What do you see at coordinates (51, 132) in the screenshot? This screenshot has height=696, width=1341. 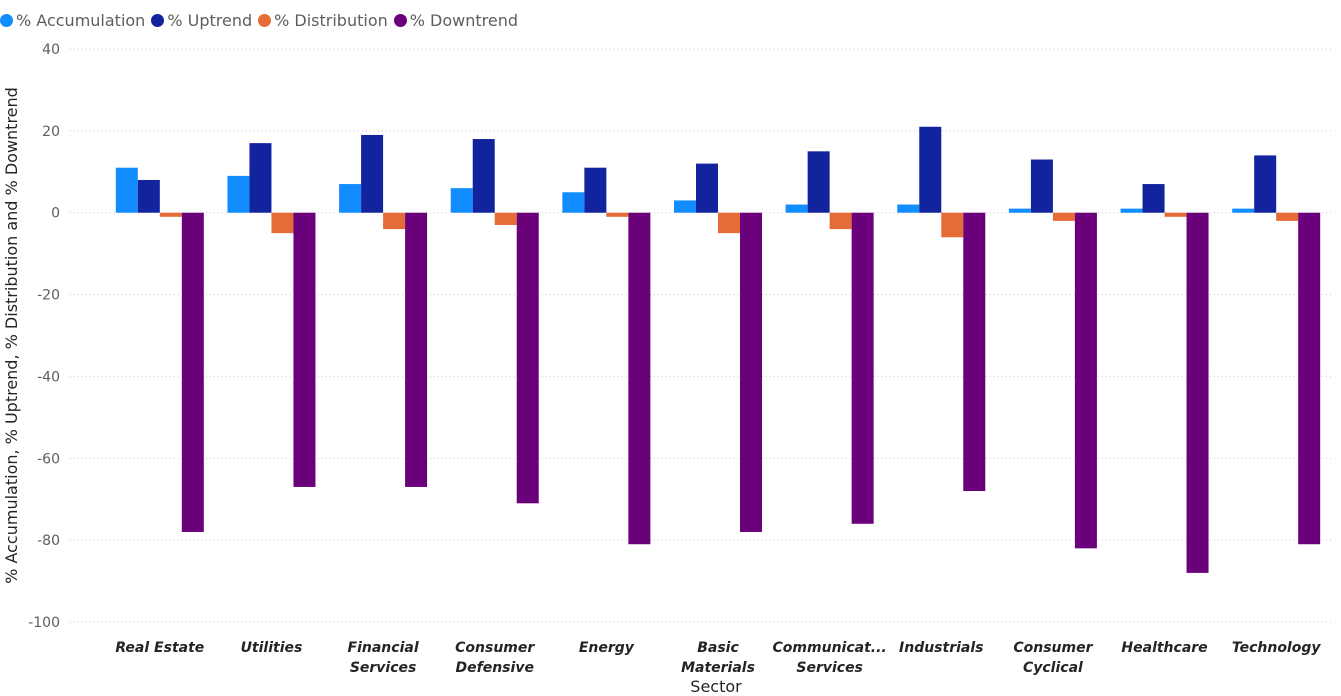 I see `y-tick-label: 20` at bounding box center [51, 132].